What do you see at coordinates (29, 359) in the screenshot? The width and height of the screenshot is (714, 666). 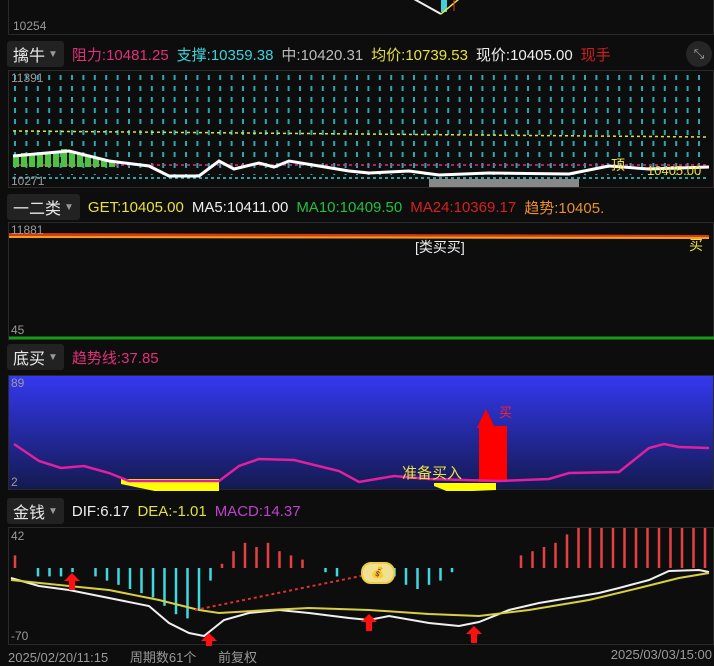 I see `dropdown-label: 底买` at bounding box center [29, 359].